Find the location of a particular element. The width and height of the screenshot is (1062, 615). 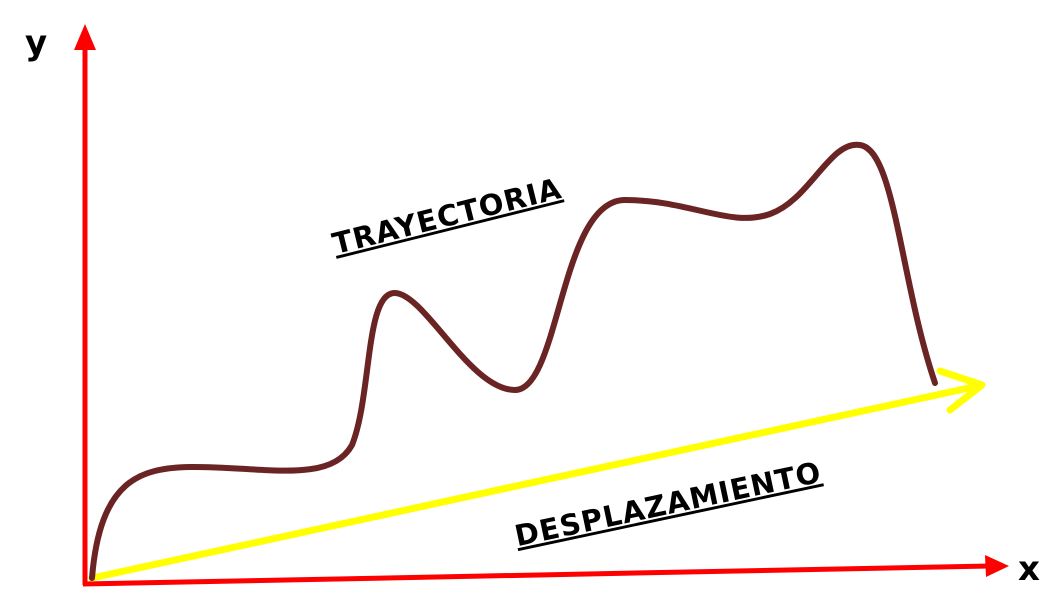

x-axis is located at coordinates (536, 575).